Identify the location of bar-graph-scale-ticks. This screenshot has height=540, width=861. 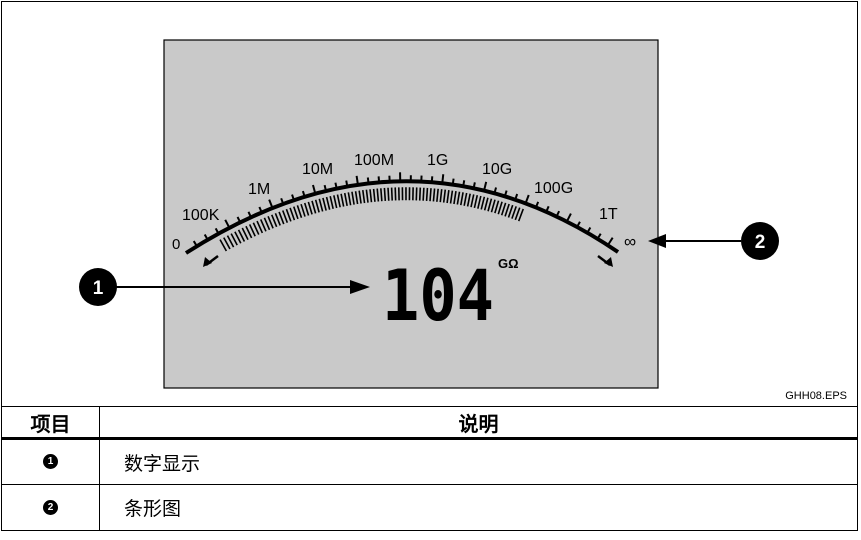
(403, 209).